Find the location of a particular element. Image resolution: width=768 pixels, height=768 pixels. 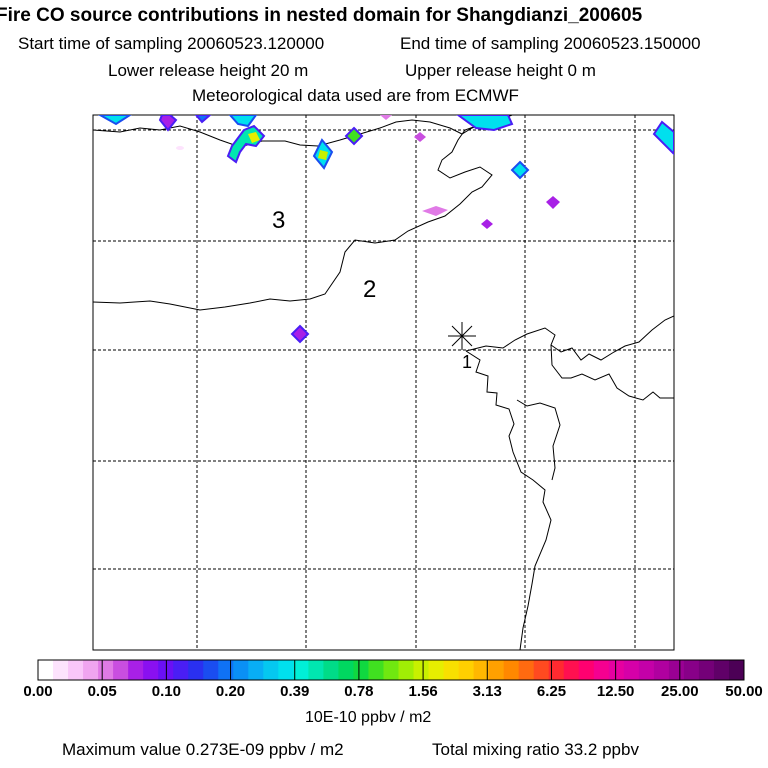

colorbar-tick-label: 0.78 is located at coordinates (359, 691).